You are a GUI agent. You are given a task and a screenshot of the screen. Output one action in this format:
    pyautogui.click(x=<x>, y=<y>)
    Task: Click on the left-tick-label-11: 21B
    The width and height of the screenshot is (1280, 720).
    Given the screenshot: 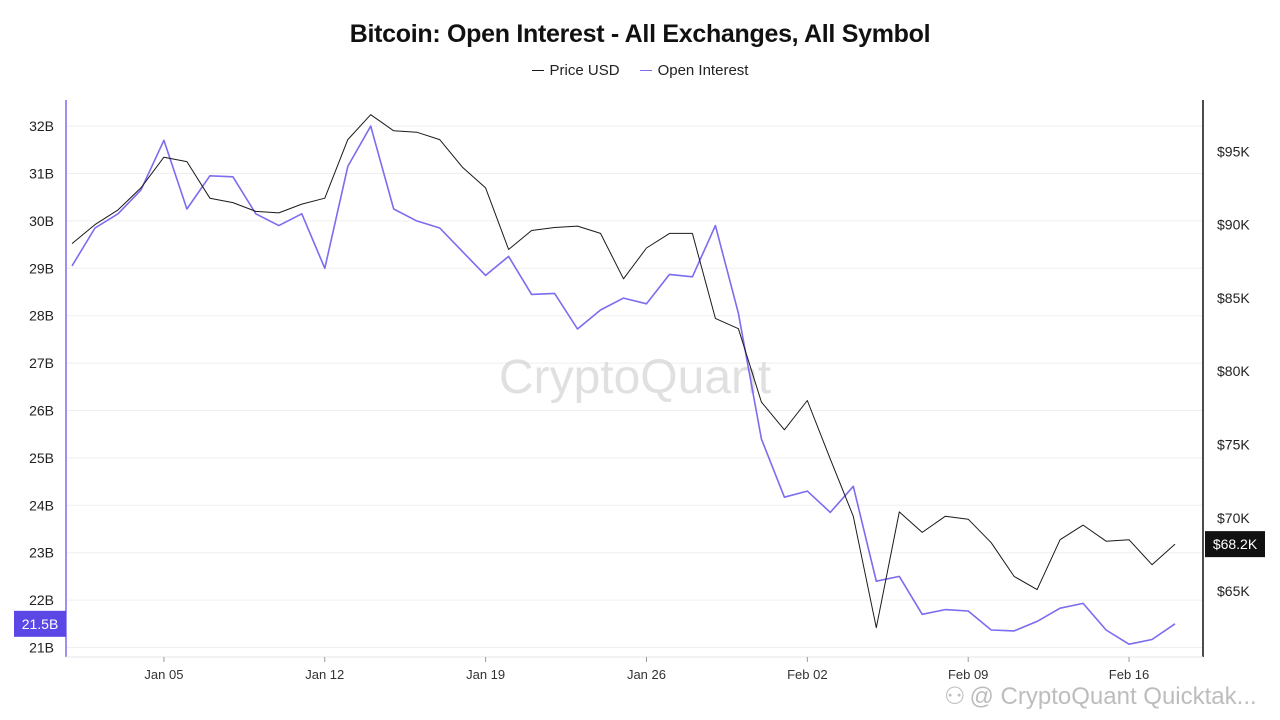 What is the action you would take?
    pyautogui.click(x=41, y=648)
    